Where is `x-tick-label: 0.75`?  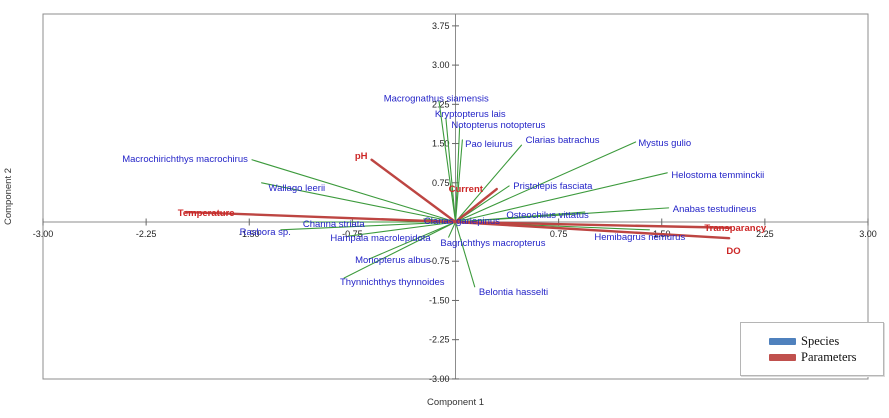
x-tick-label: 0.75 is located at coordinates (559, 234).